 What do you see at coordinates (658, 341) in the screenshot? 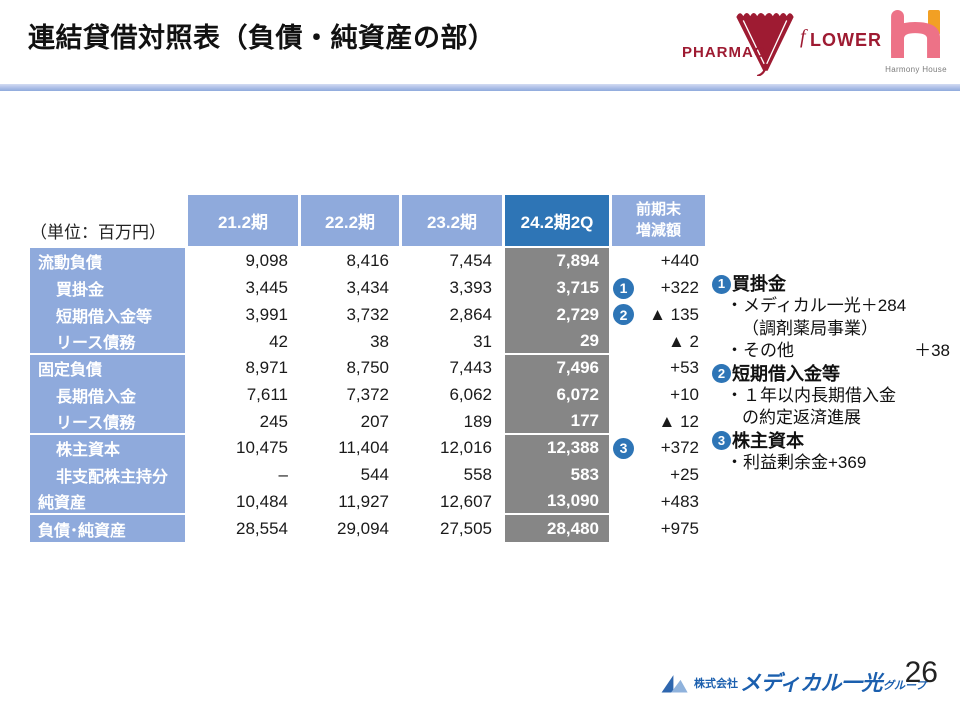
I see `change-cell: ▲ 2` at bounding box center [658, 341].